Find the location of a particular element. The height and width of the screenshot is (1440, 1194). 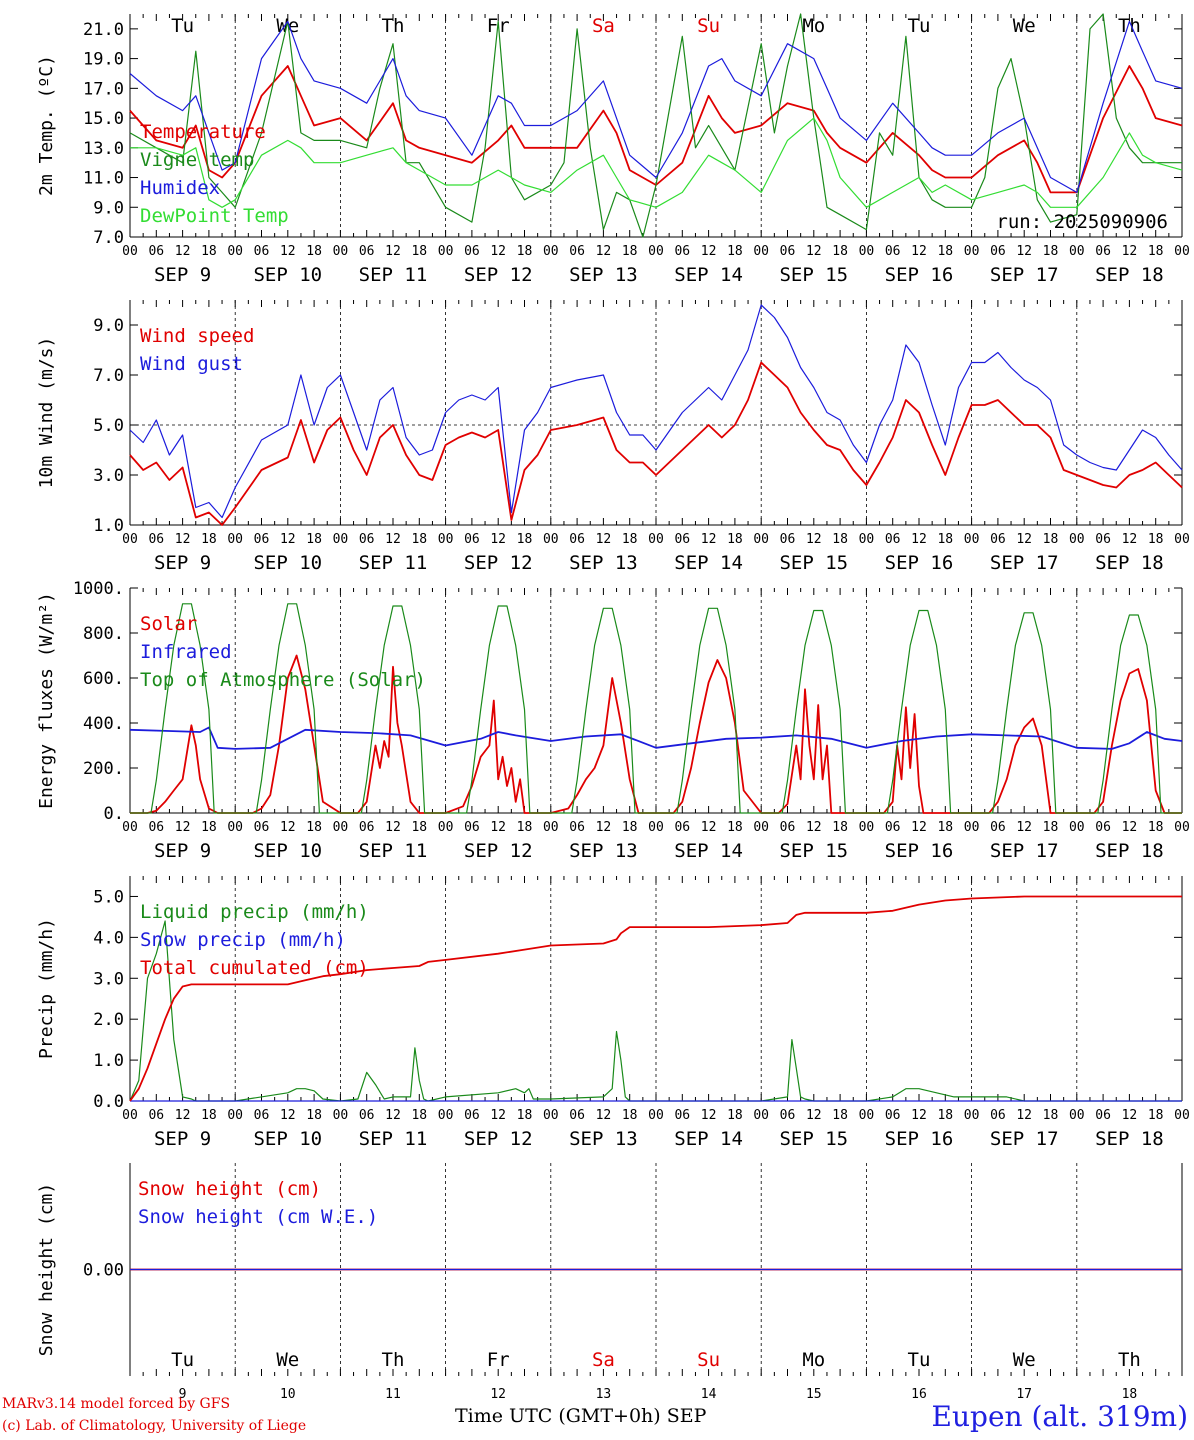

day-number: 17 is located at coordinates (1024, 1394).